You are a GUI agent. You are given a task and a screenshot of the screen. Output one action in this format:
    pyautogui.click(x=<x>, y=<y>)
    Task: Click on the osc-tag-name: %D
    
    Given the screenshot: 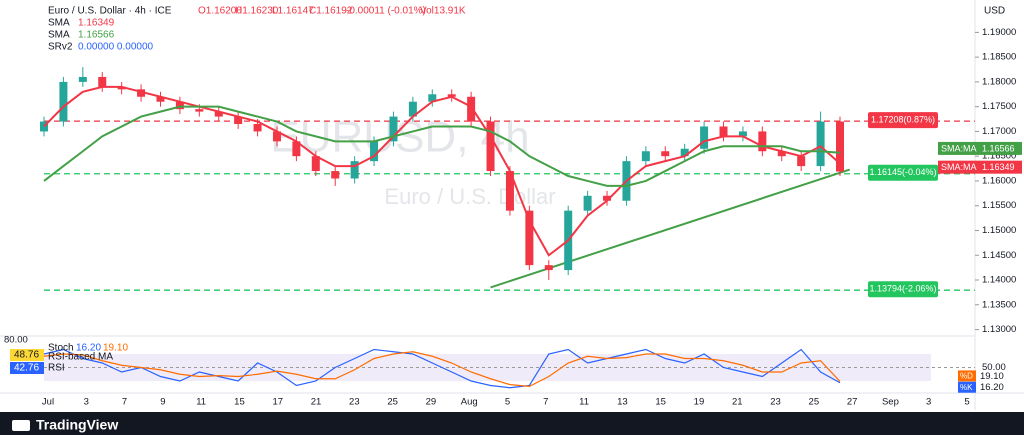 What is the action you would take?
    pyautogui.click(x=966, y=376)
    